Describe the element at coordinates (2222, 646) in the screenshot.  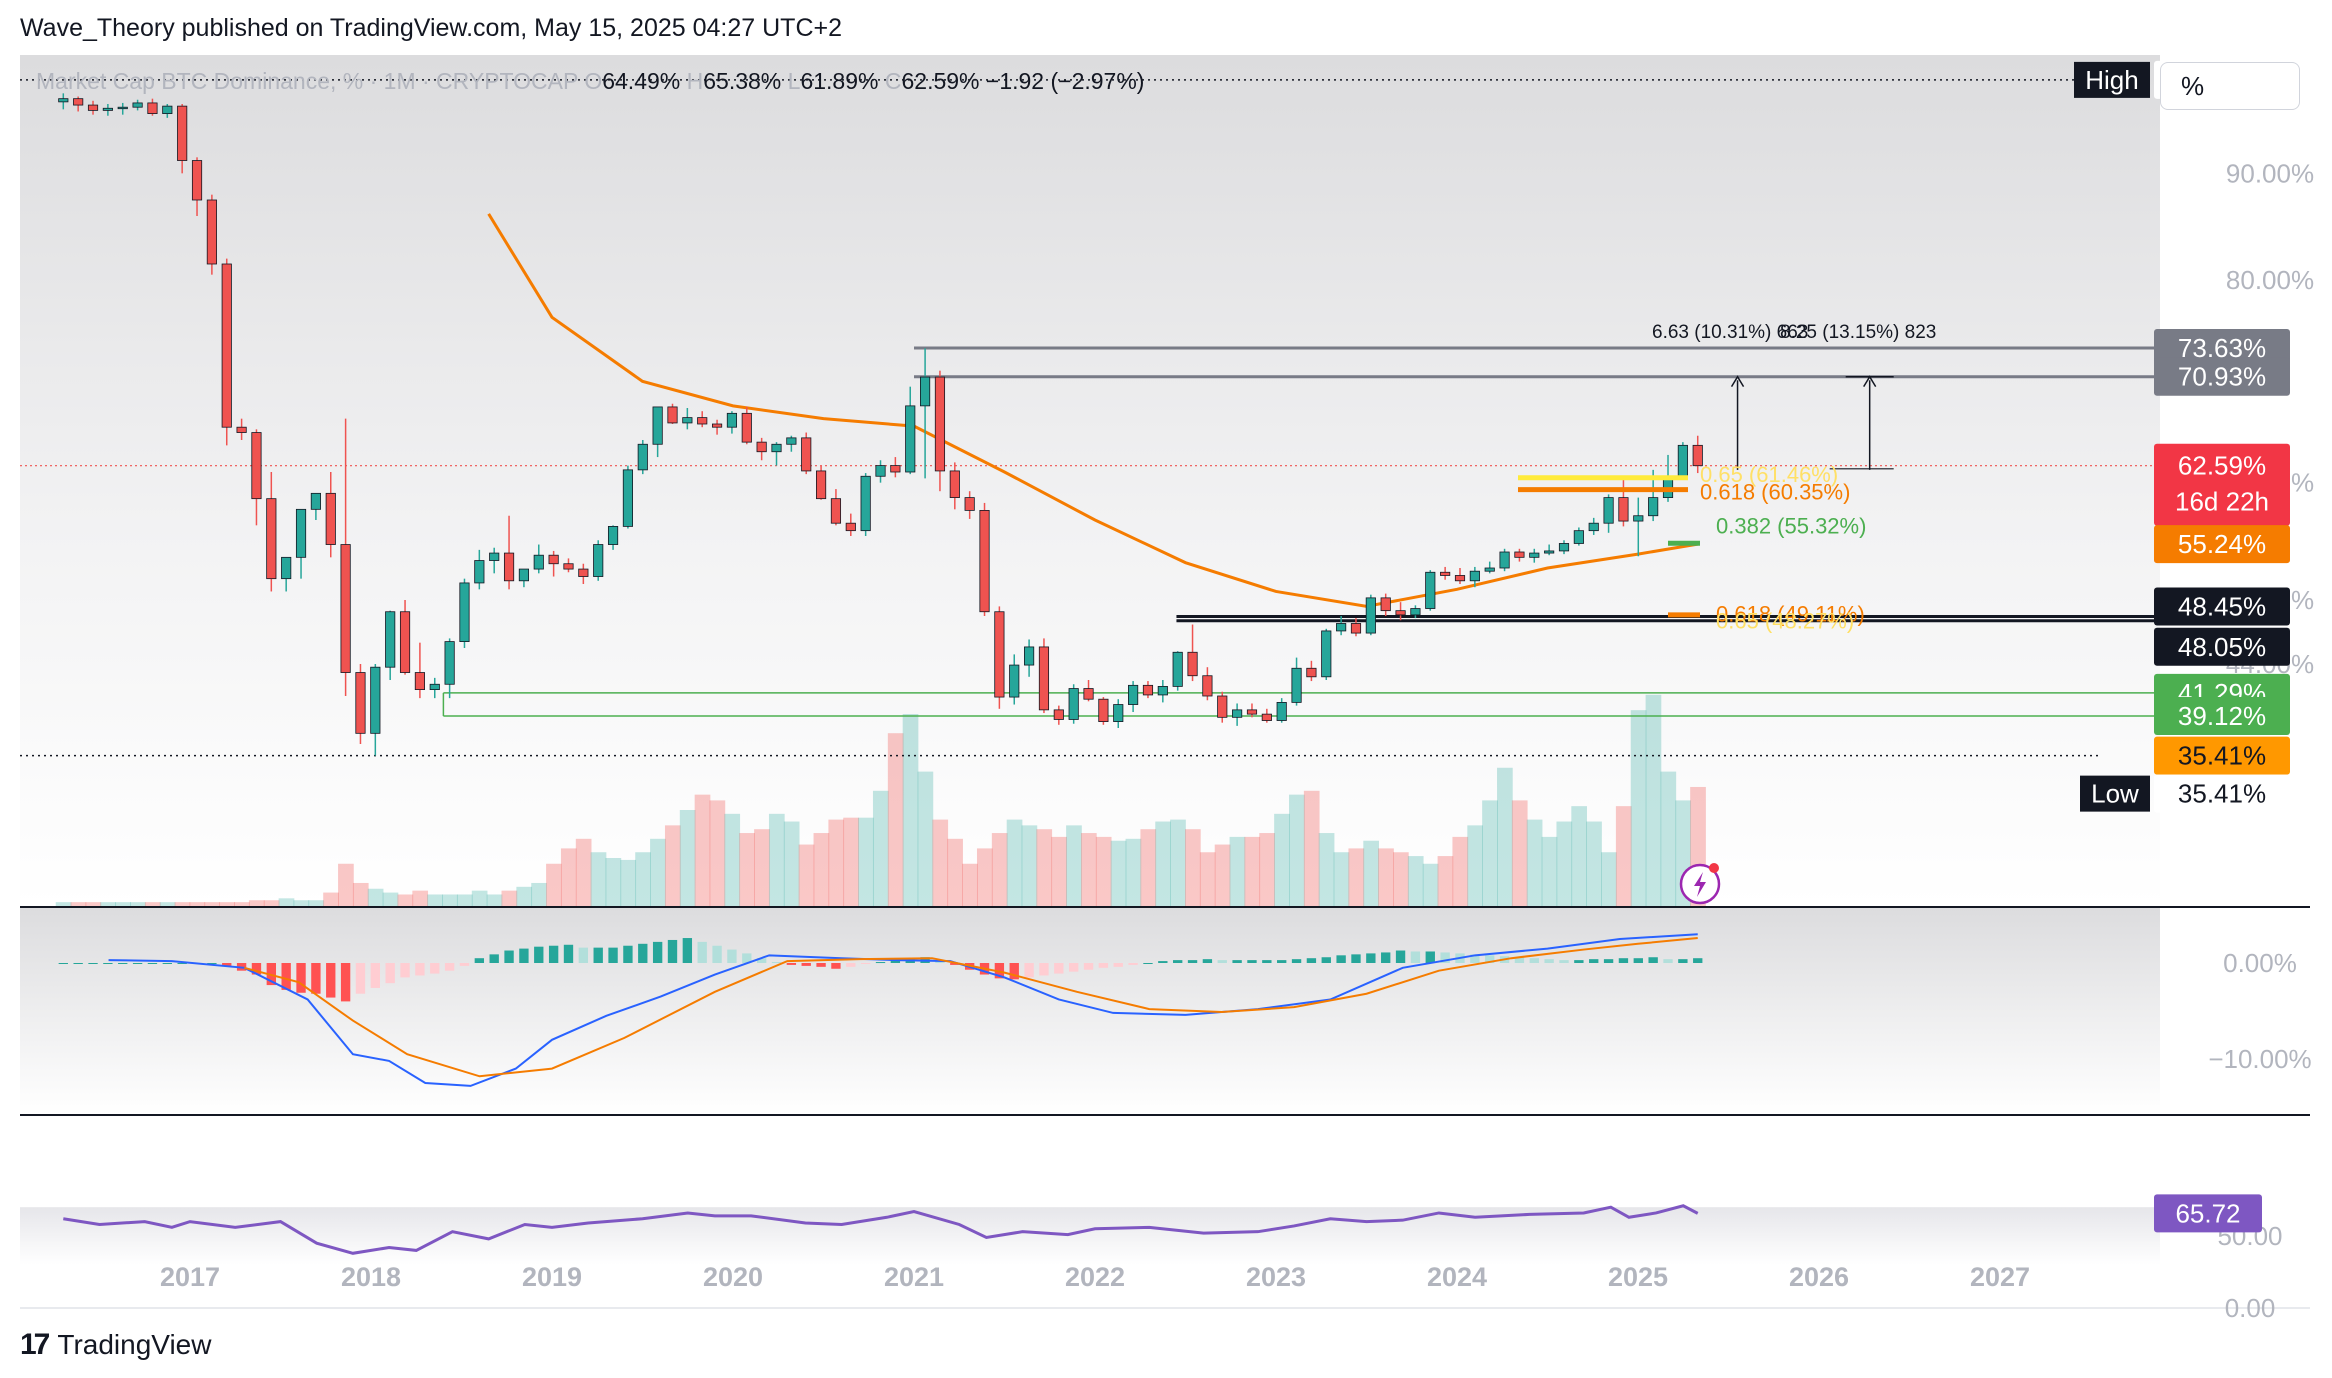
I see `support-lower-label: 48.05%` at that location.